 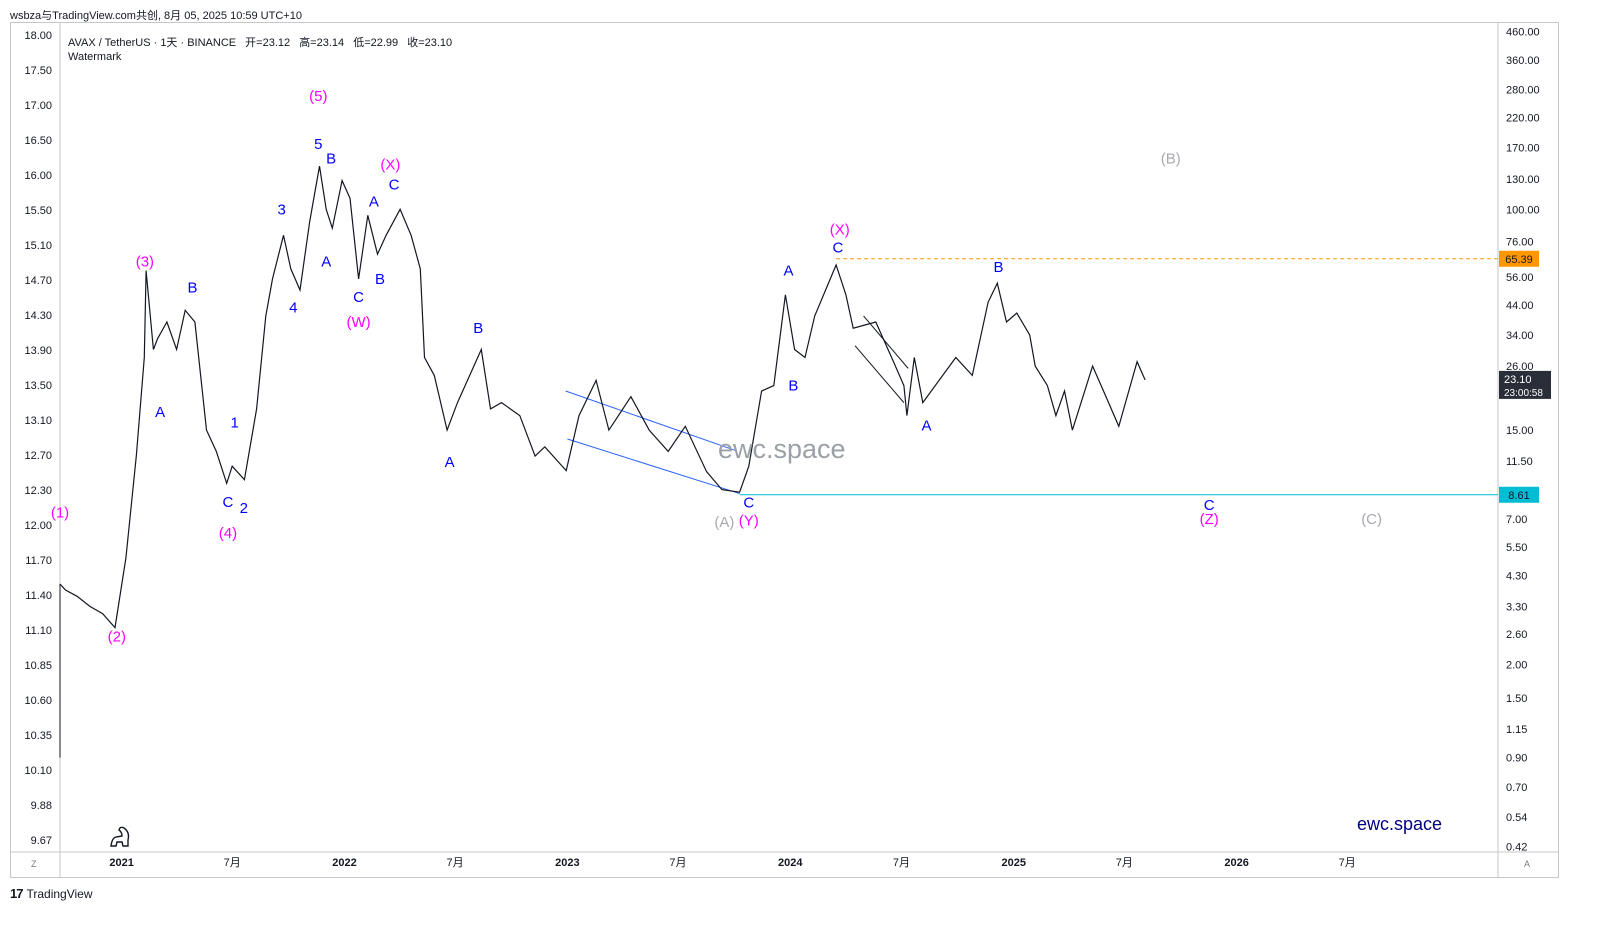 I want to click on brand-watermark: ewc.space, so click(x=1400, y=824).